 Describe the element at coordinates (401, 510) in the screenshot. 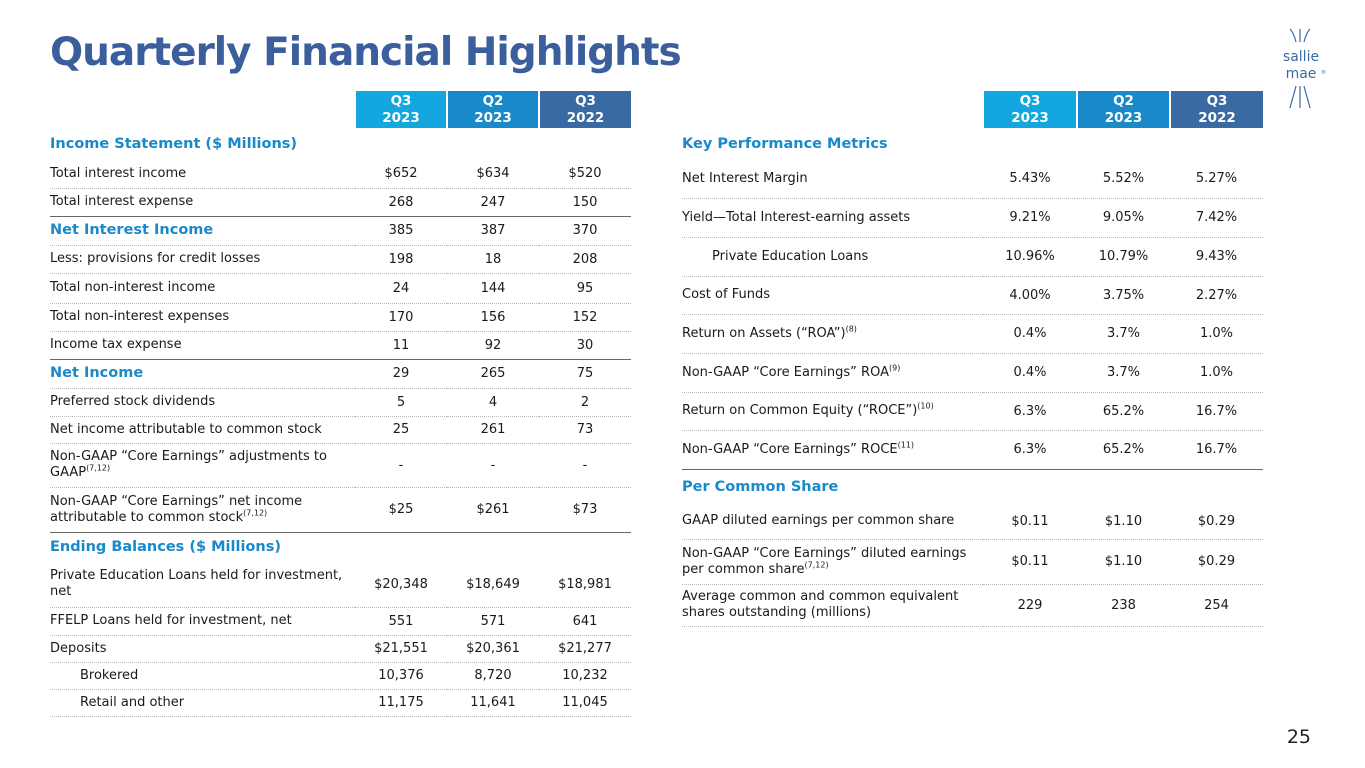

I see `cell-value: $25` at that location.